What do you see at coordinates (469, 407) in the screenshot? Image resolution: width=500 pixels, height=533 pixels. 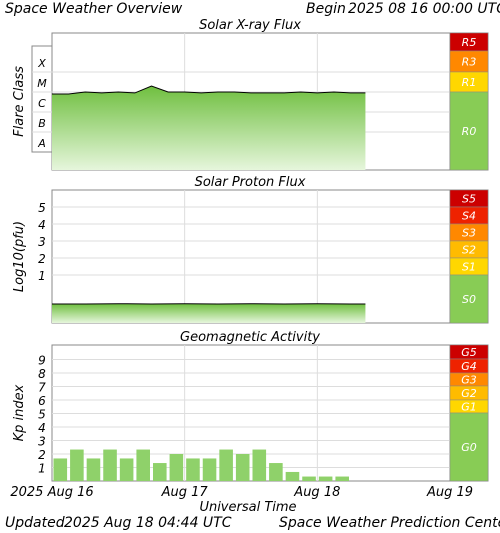 I see `scale-label-g1: G1` at bounding box center [469, 407].